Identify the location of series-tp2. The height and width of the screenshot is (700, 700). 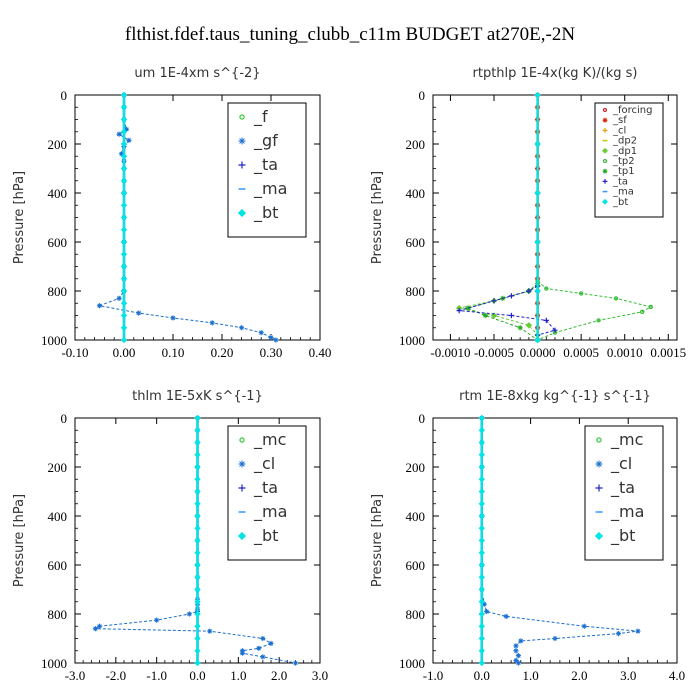
(594, 311).